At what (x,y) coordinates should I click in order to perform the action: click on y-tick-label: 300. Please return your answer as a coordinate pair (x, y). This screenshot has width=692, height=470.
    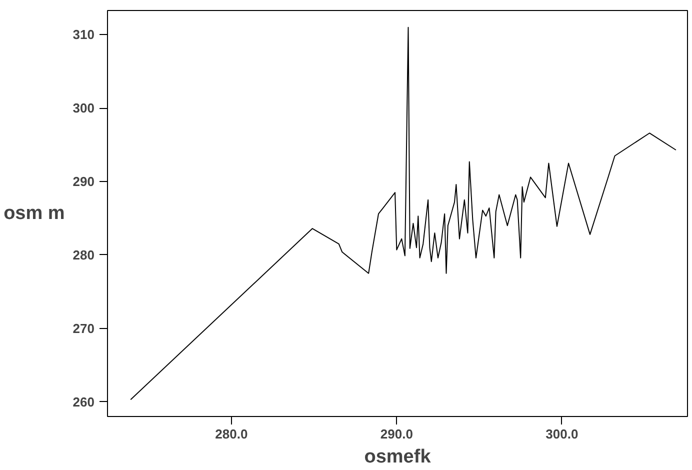
    Looking at the image, I should click on (83, 108).